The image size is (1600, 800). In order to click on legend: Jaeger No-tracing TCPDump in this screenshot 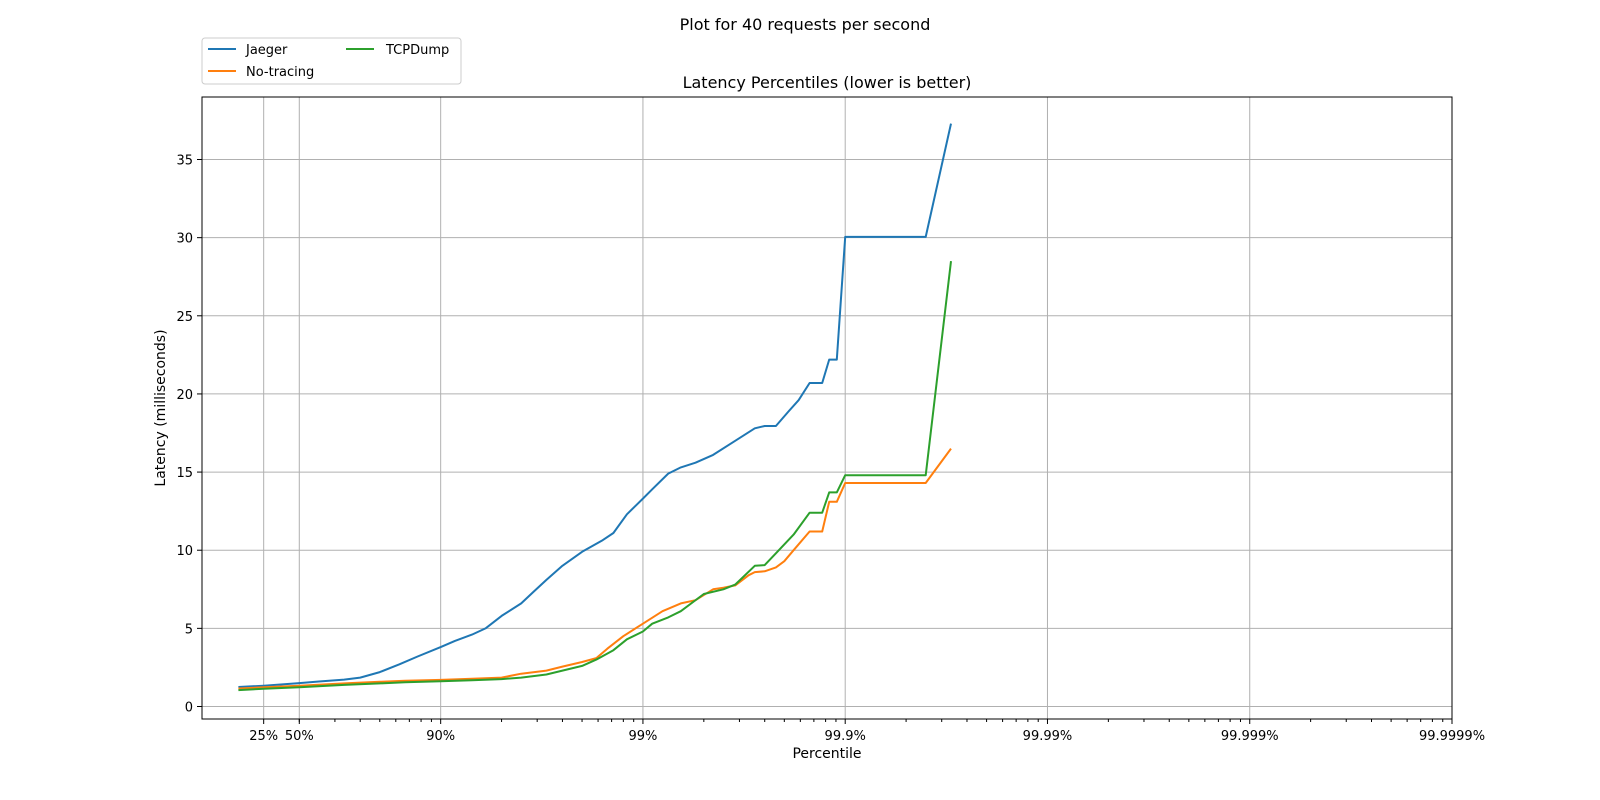, I will do `click(331, 61)`.